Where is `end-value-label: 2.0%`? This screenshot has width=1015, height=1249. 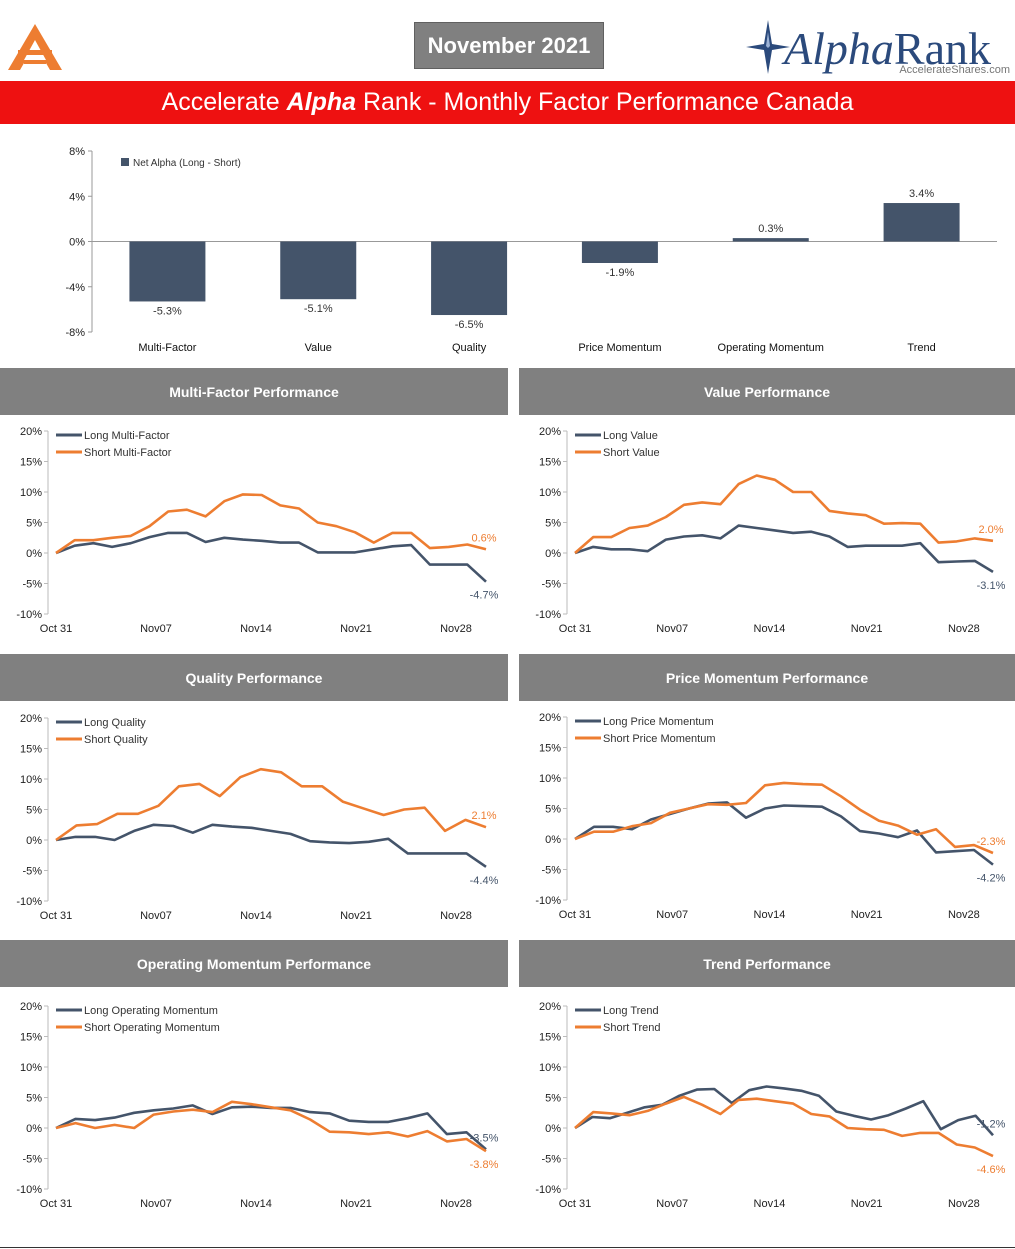 end-value-label: 2.0% is located at coordinates (990, 530).